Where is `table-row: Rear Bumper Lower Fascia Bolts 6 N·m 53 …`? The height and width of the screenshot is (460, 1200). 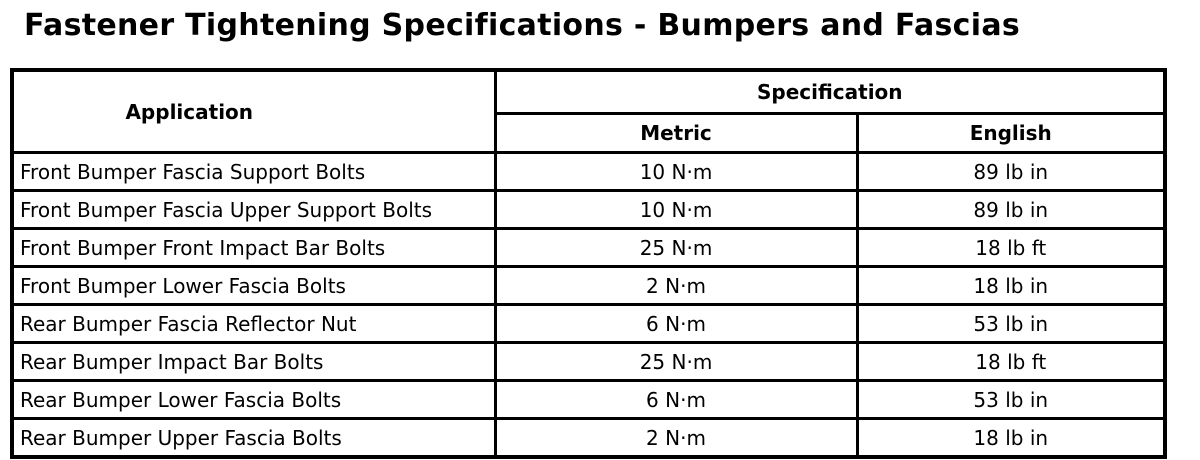 table-row: Rear Bumper Lower Fascia Bolts 6 N·m 53 … is located at coordinates (588, 399).